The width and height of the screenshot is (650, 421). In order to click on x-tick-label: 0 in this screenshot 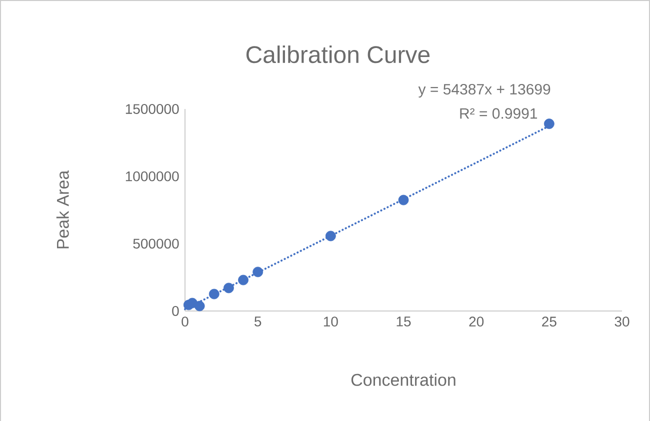, I will do `click(185, 321)`.